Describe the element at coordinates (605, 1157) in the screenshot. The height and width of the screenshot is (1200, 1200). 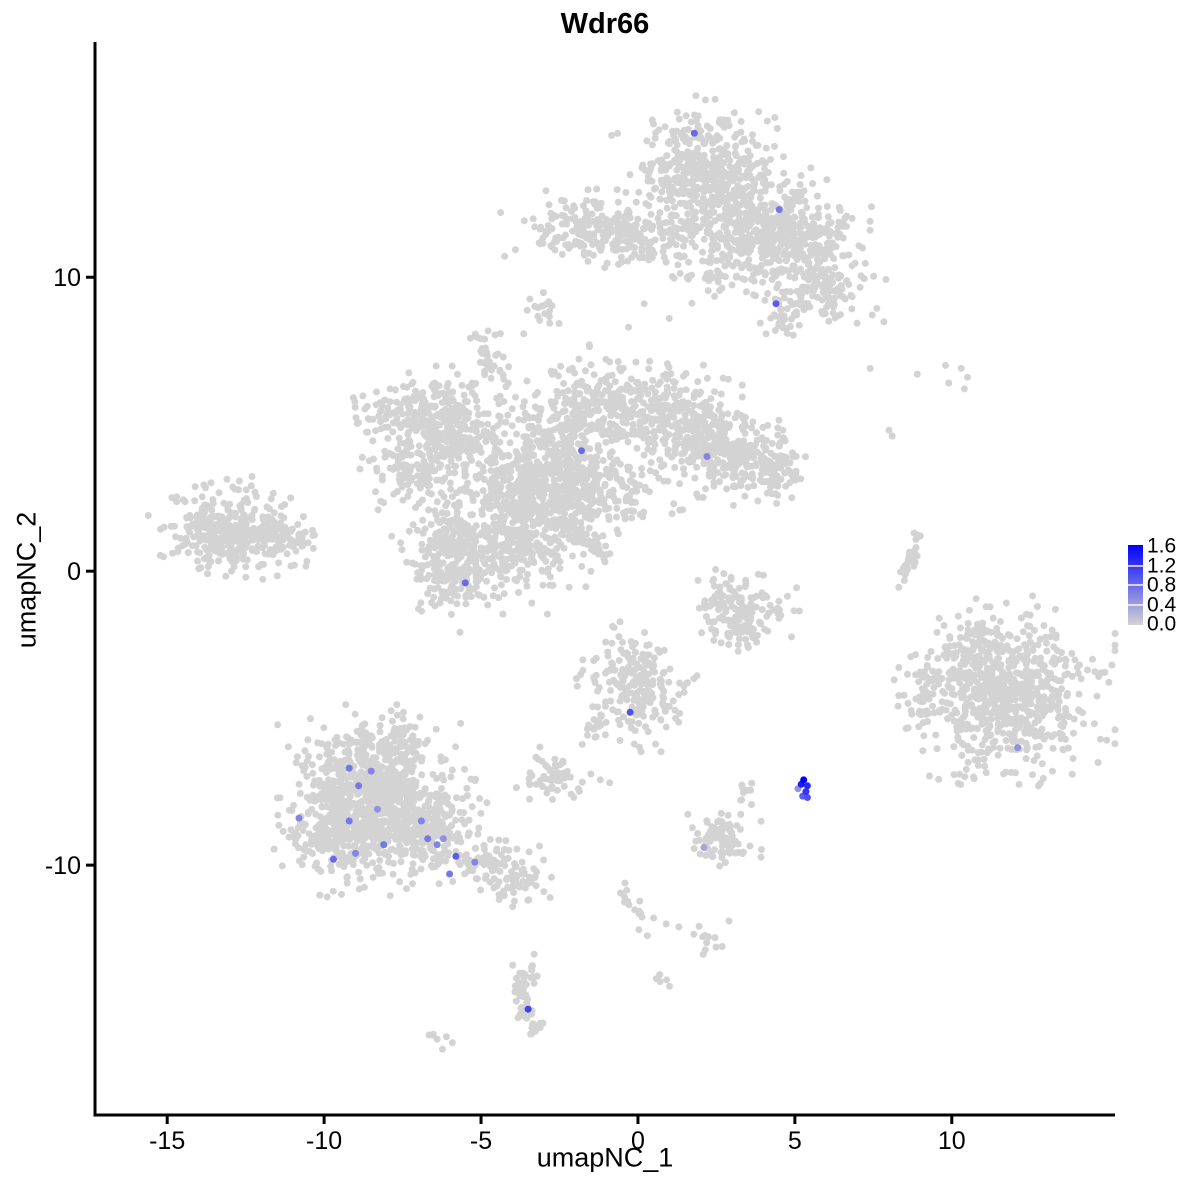
I see `x-axis-label: umapNC_1` at that location.